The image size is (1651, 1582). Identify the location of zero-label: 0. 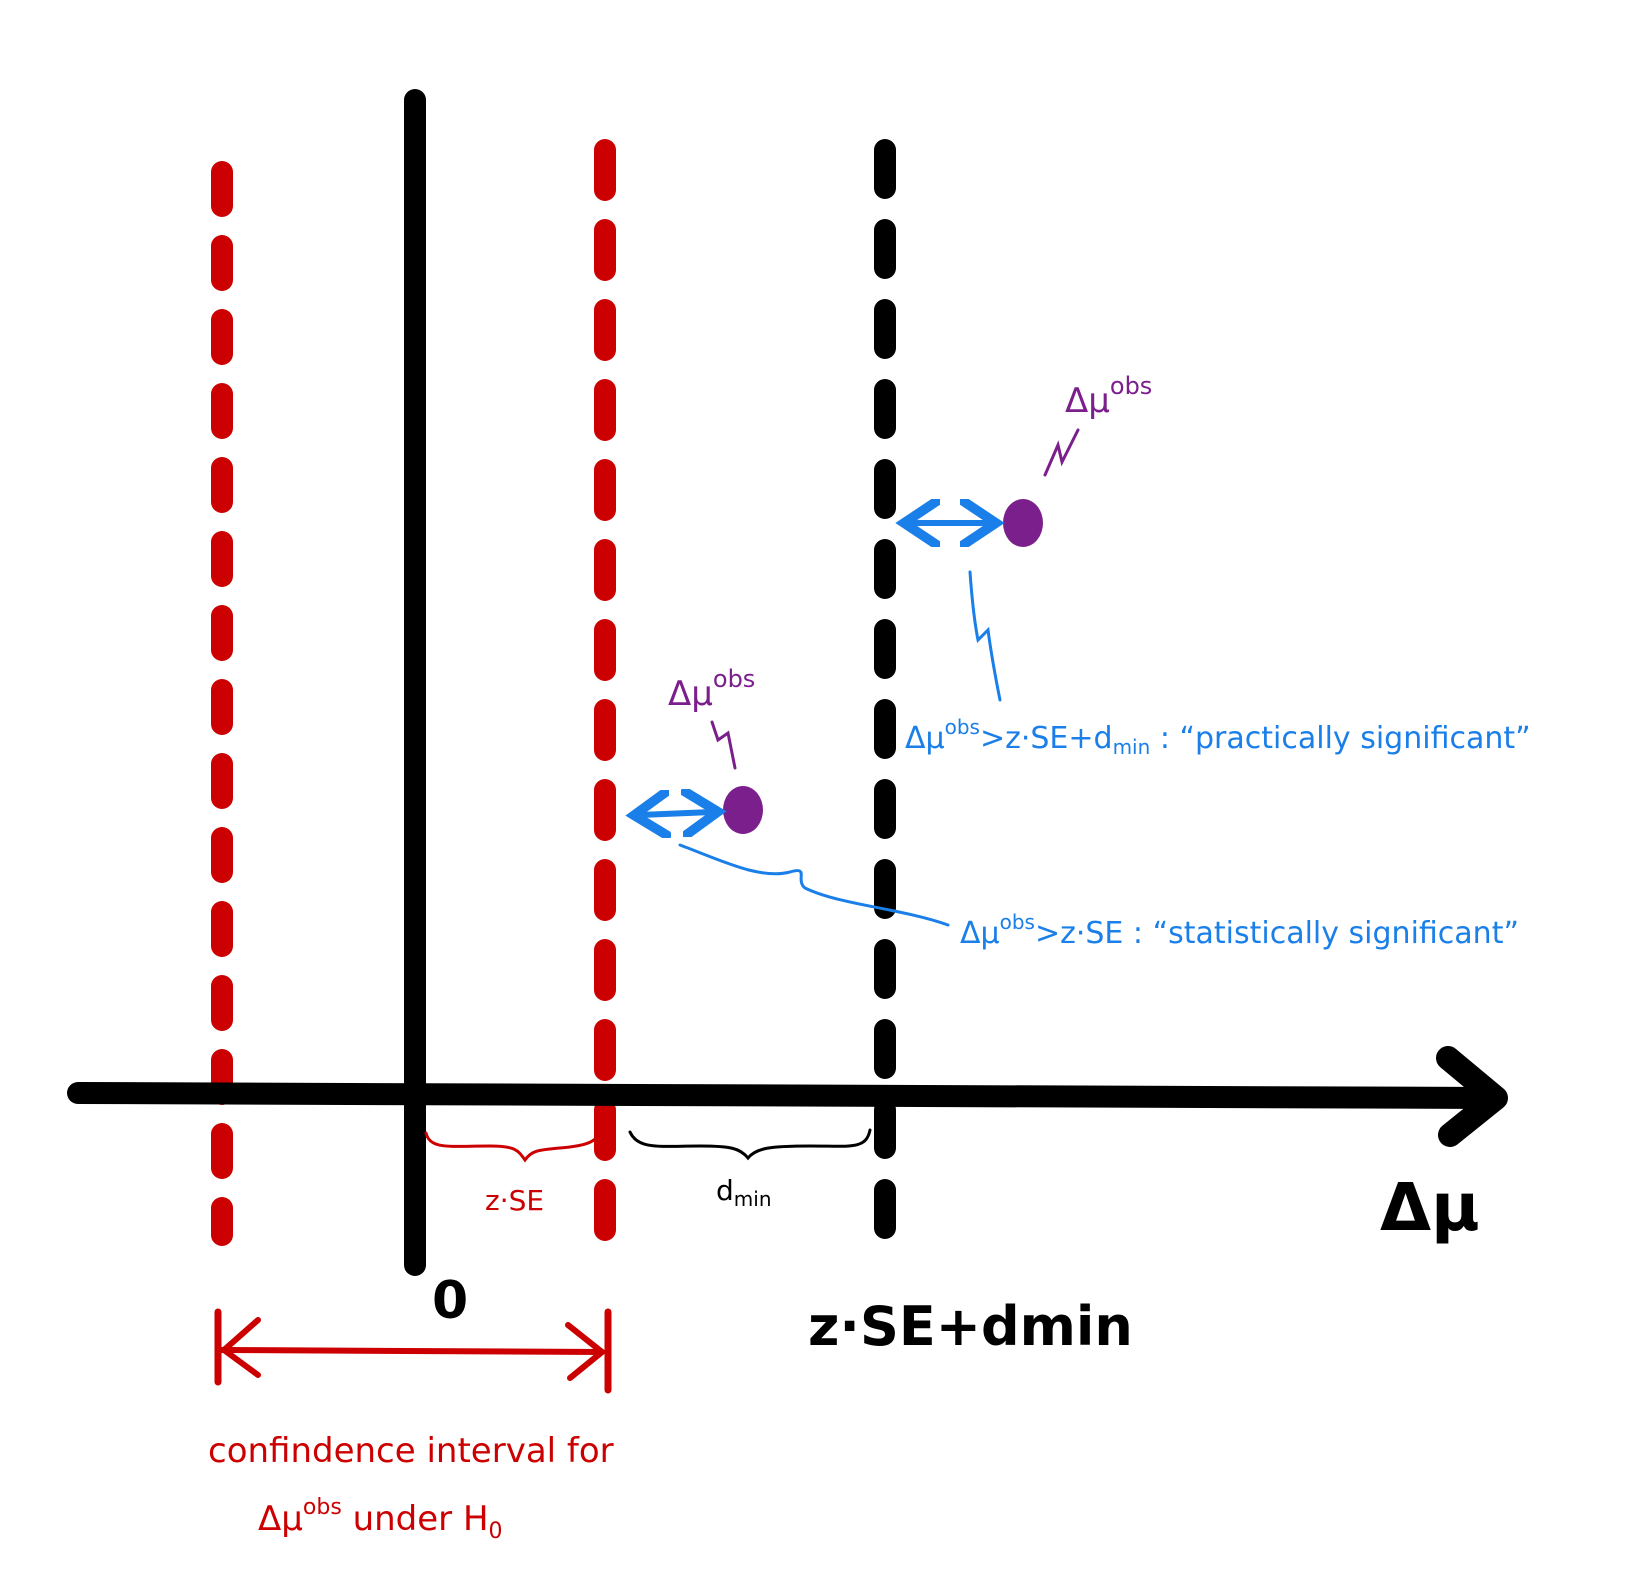
(450, 1301).